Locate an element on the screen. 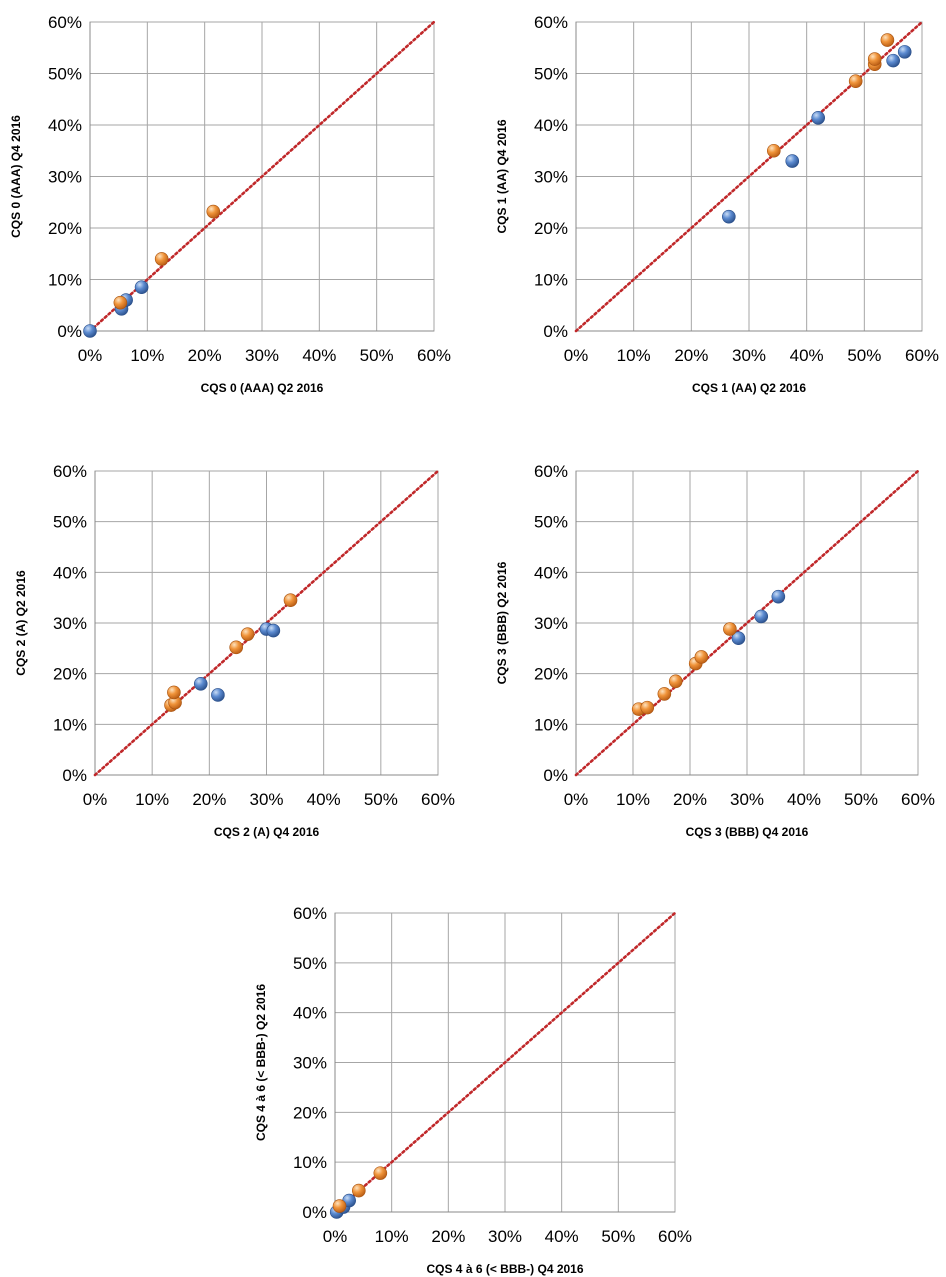 This screenshot has width=946, height=1277. y-axis-label: CQS 2 (A) Q2 2016 is located at coordinates (21, 623).